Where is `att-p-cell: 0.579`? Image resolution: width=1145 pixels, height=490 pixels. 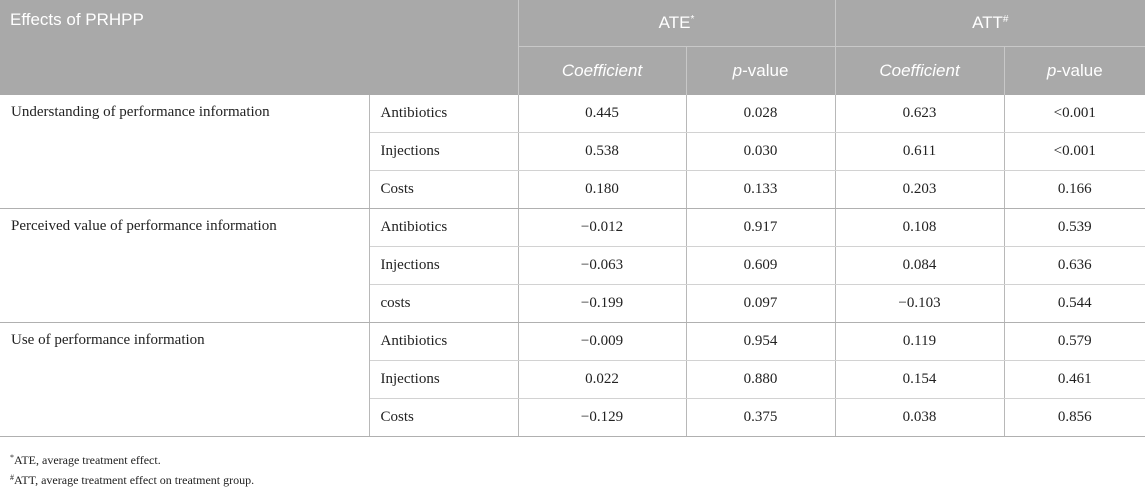
att-p-cell: 0.579 is located at coordinates (1074, 341).